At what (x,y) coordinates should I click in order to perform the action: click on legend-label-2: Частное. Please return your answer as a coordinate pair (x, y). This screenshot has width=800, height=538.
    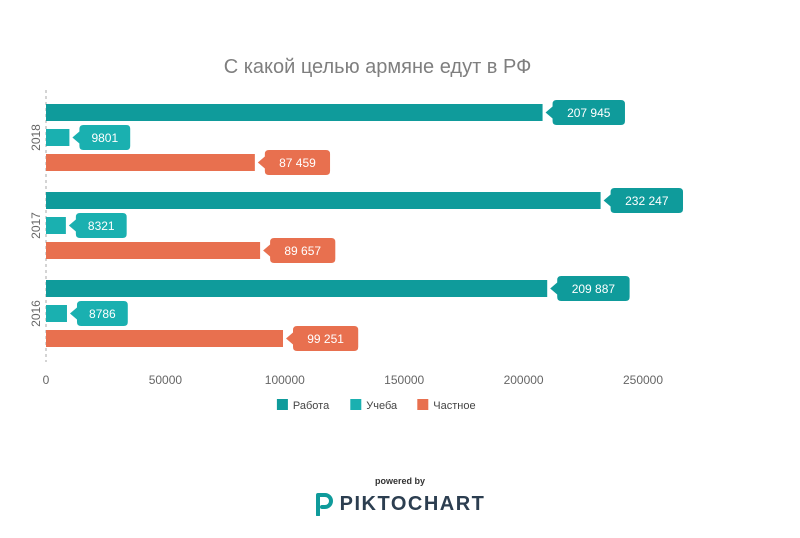
    Looking at the image, I should click on (454, 406).